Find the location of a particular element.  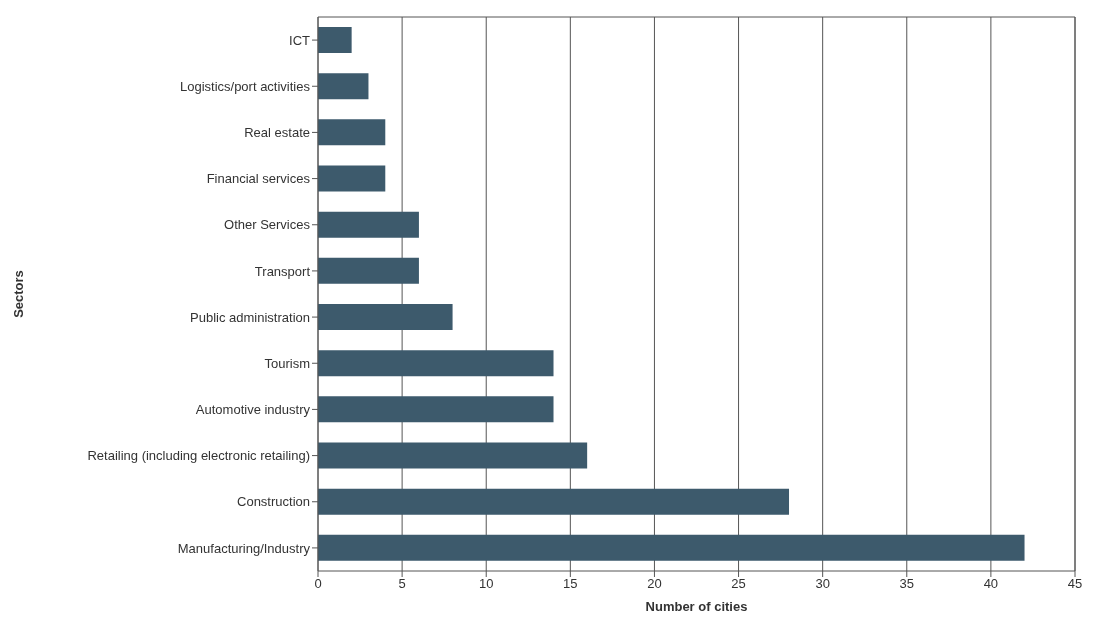

y-tick-label: ICT is located at coordinates (300, 40).